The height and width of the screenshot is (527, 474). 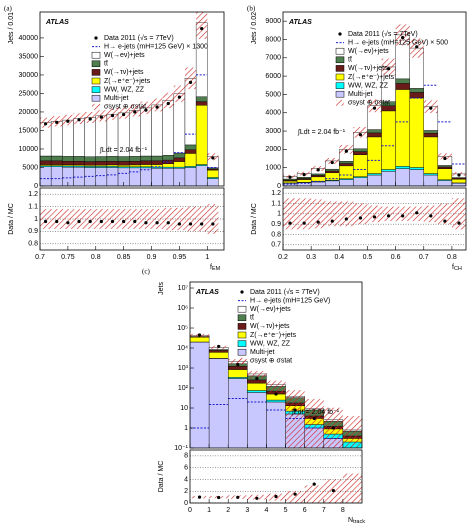 I want to click on legend-label: WW, WZ, ZZ, so click(x=368, y=85).